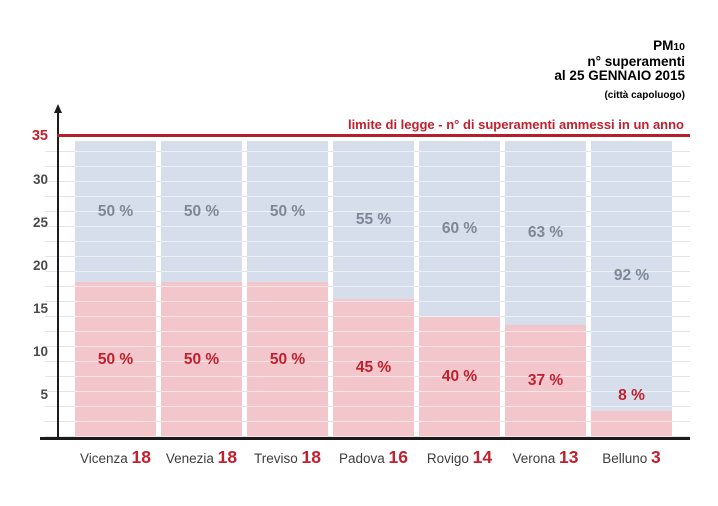 This screenshot has height=506, width=718. Describe the element at coordinates (569, 457) in the screenshot. I see `city-value: 13` at that location.